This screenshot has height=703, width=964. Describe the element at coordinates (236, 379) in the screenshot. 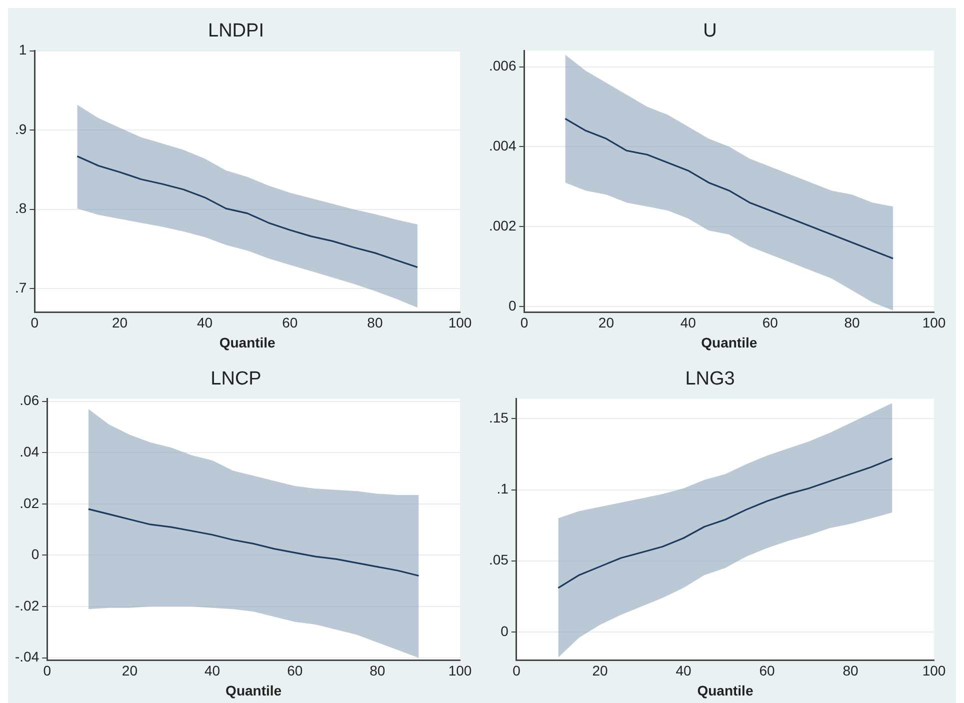

I see `chart-title: LNCP` at that location.